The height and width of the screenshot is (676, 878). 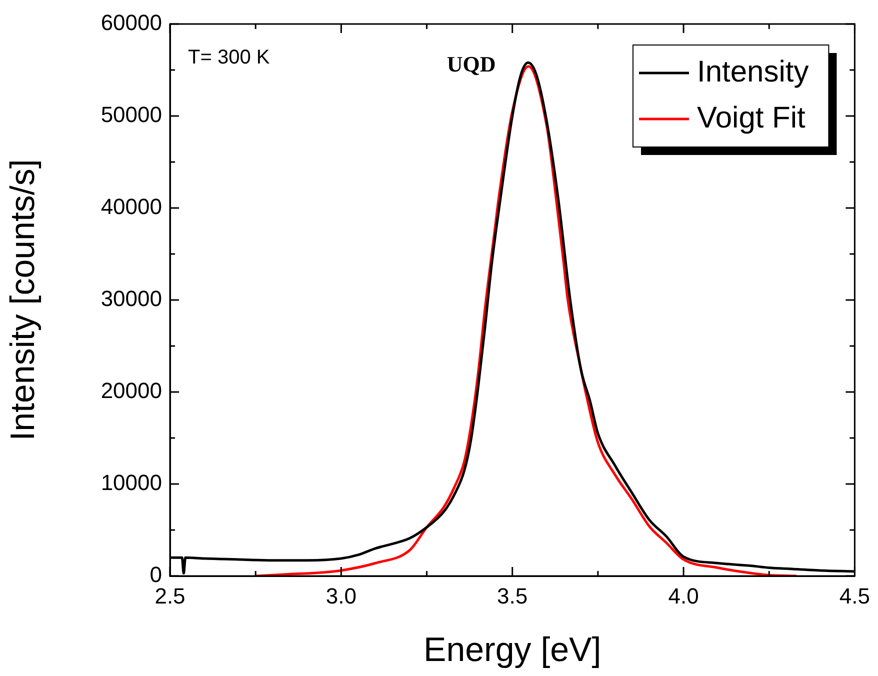 What do you see at coordinates (471, 64) in the screenshot?
I see `annotation: UQD` at bounding box center [471, 64].